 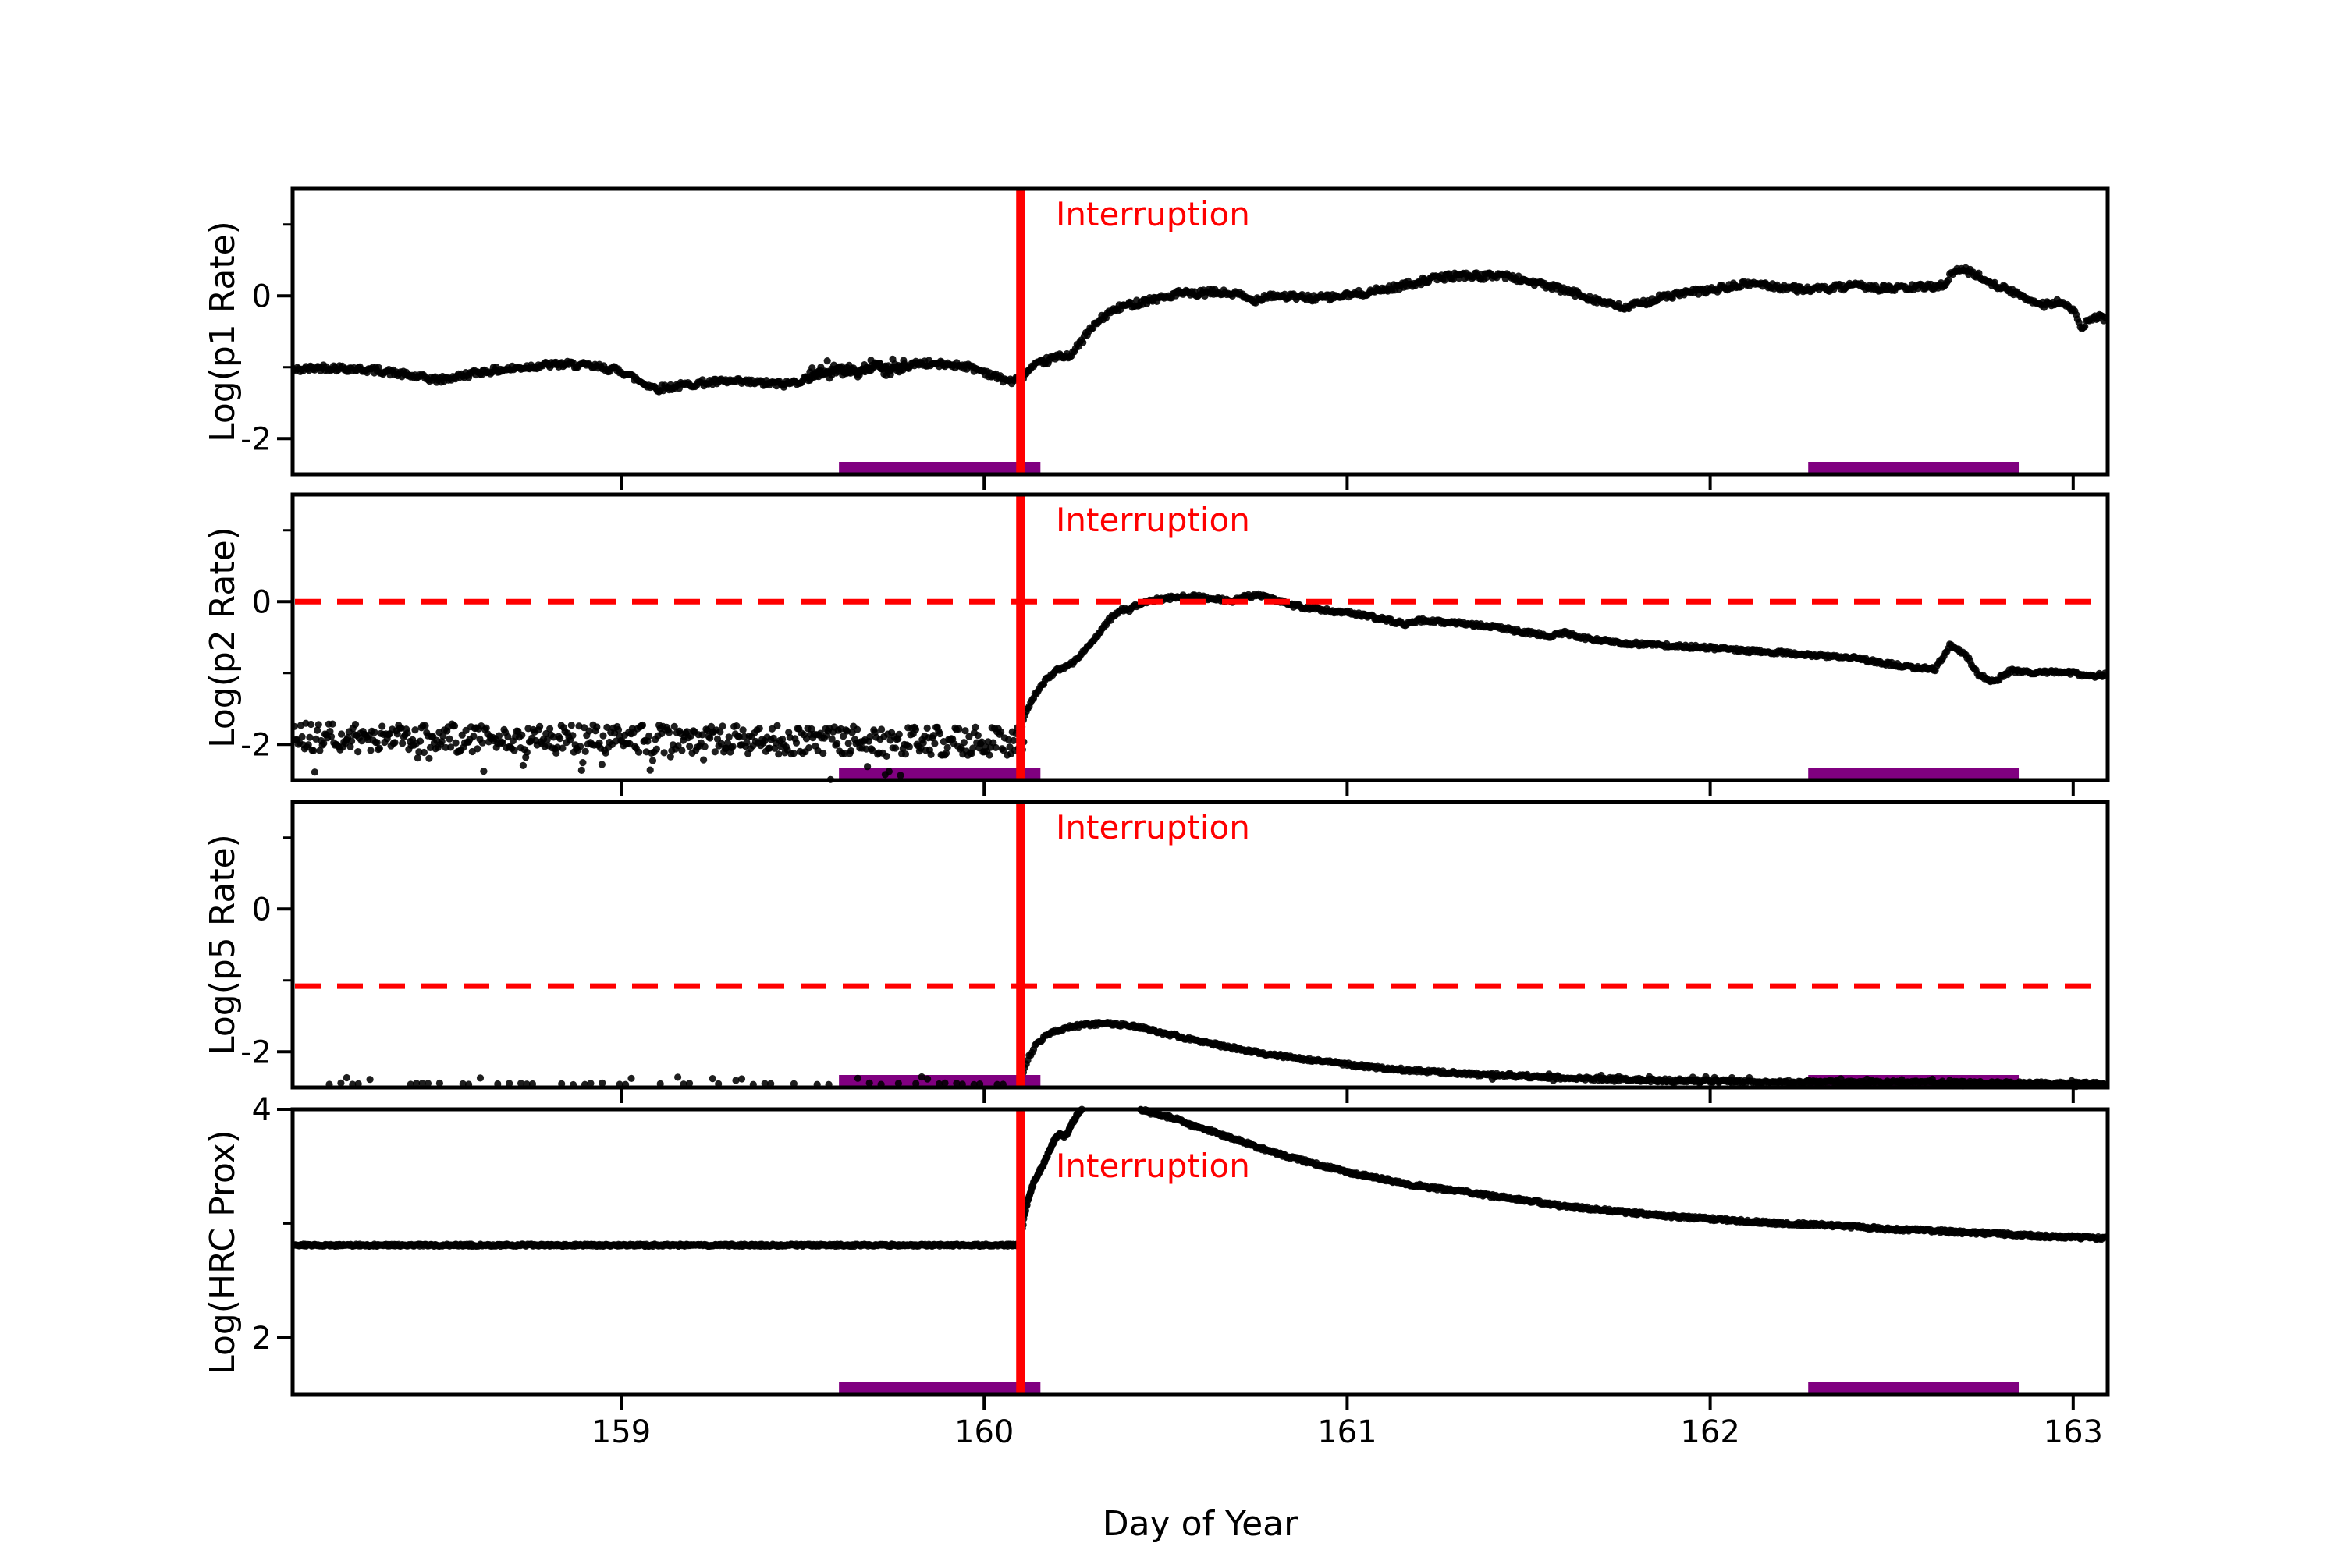 I want to click on scatter-points-p5, so click(x=1217, y=1055).